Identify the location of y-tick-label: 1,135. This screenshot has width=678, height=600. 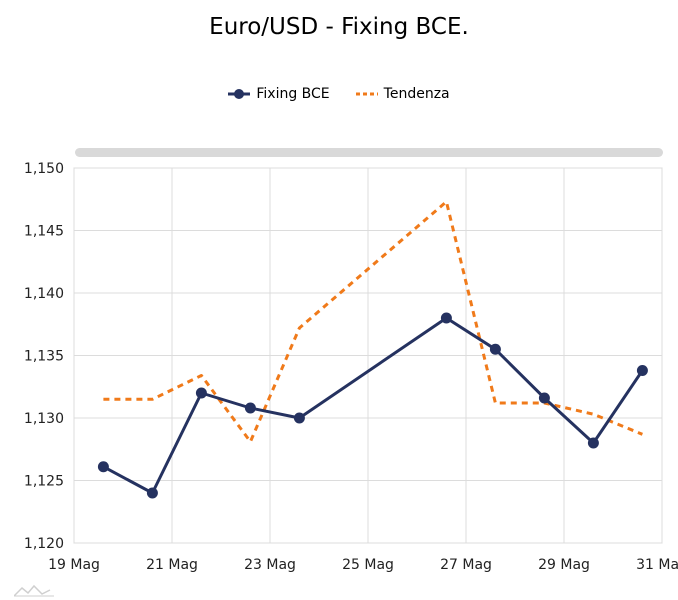
(44, 357).